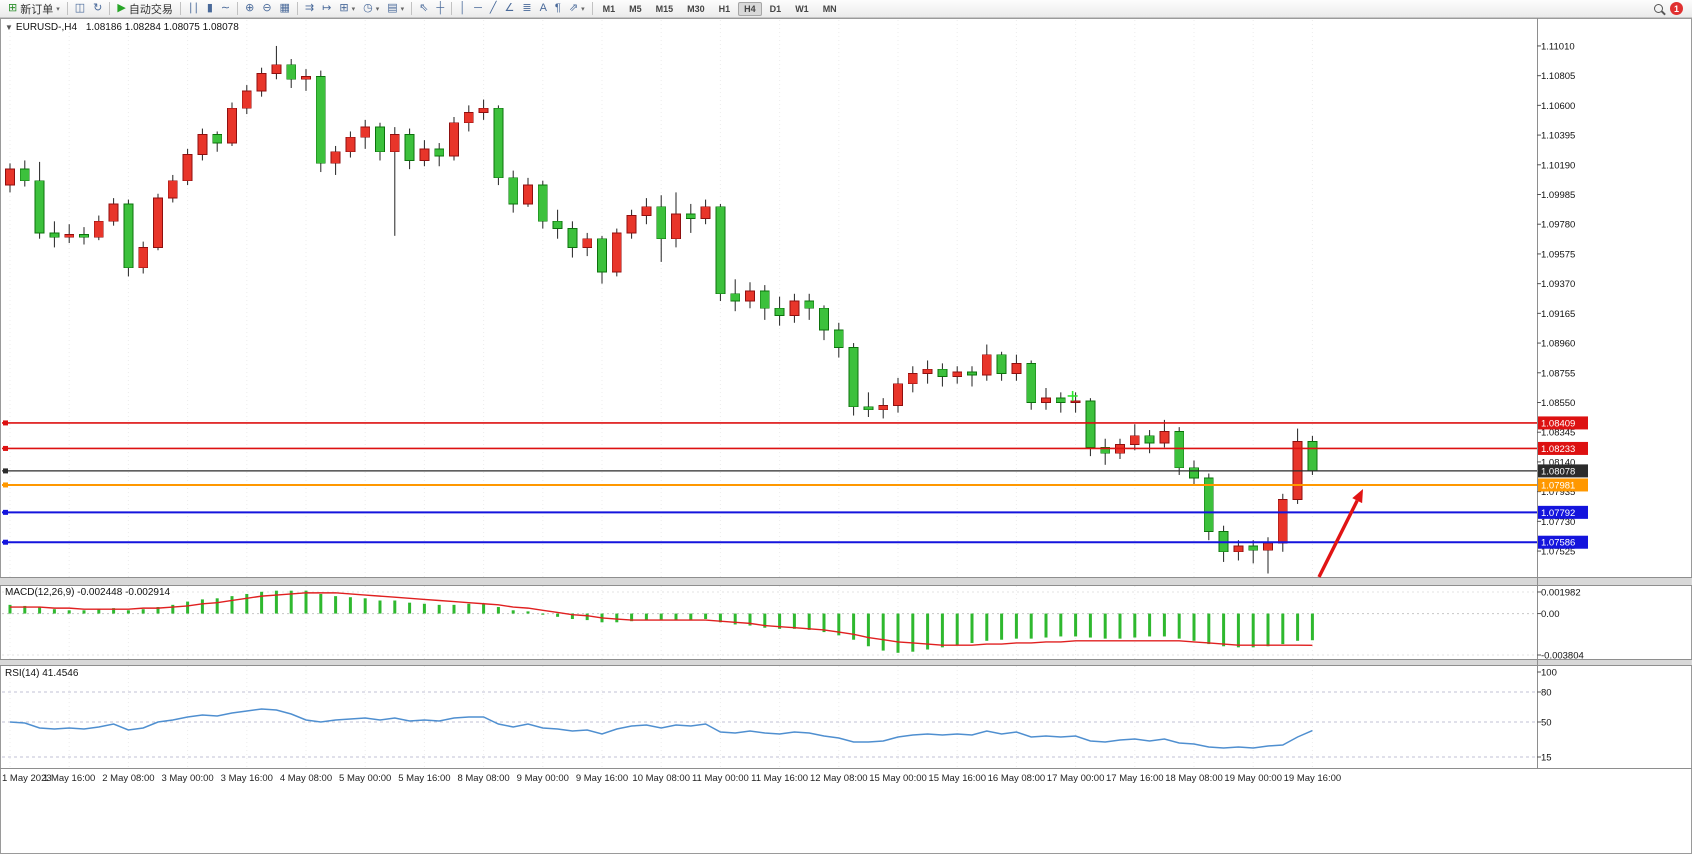 The image size is (1692, 854). I want to click on new-chart-button: ⊞ ▾, so click(347, 9).